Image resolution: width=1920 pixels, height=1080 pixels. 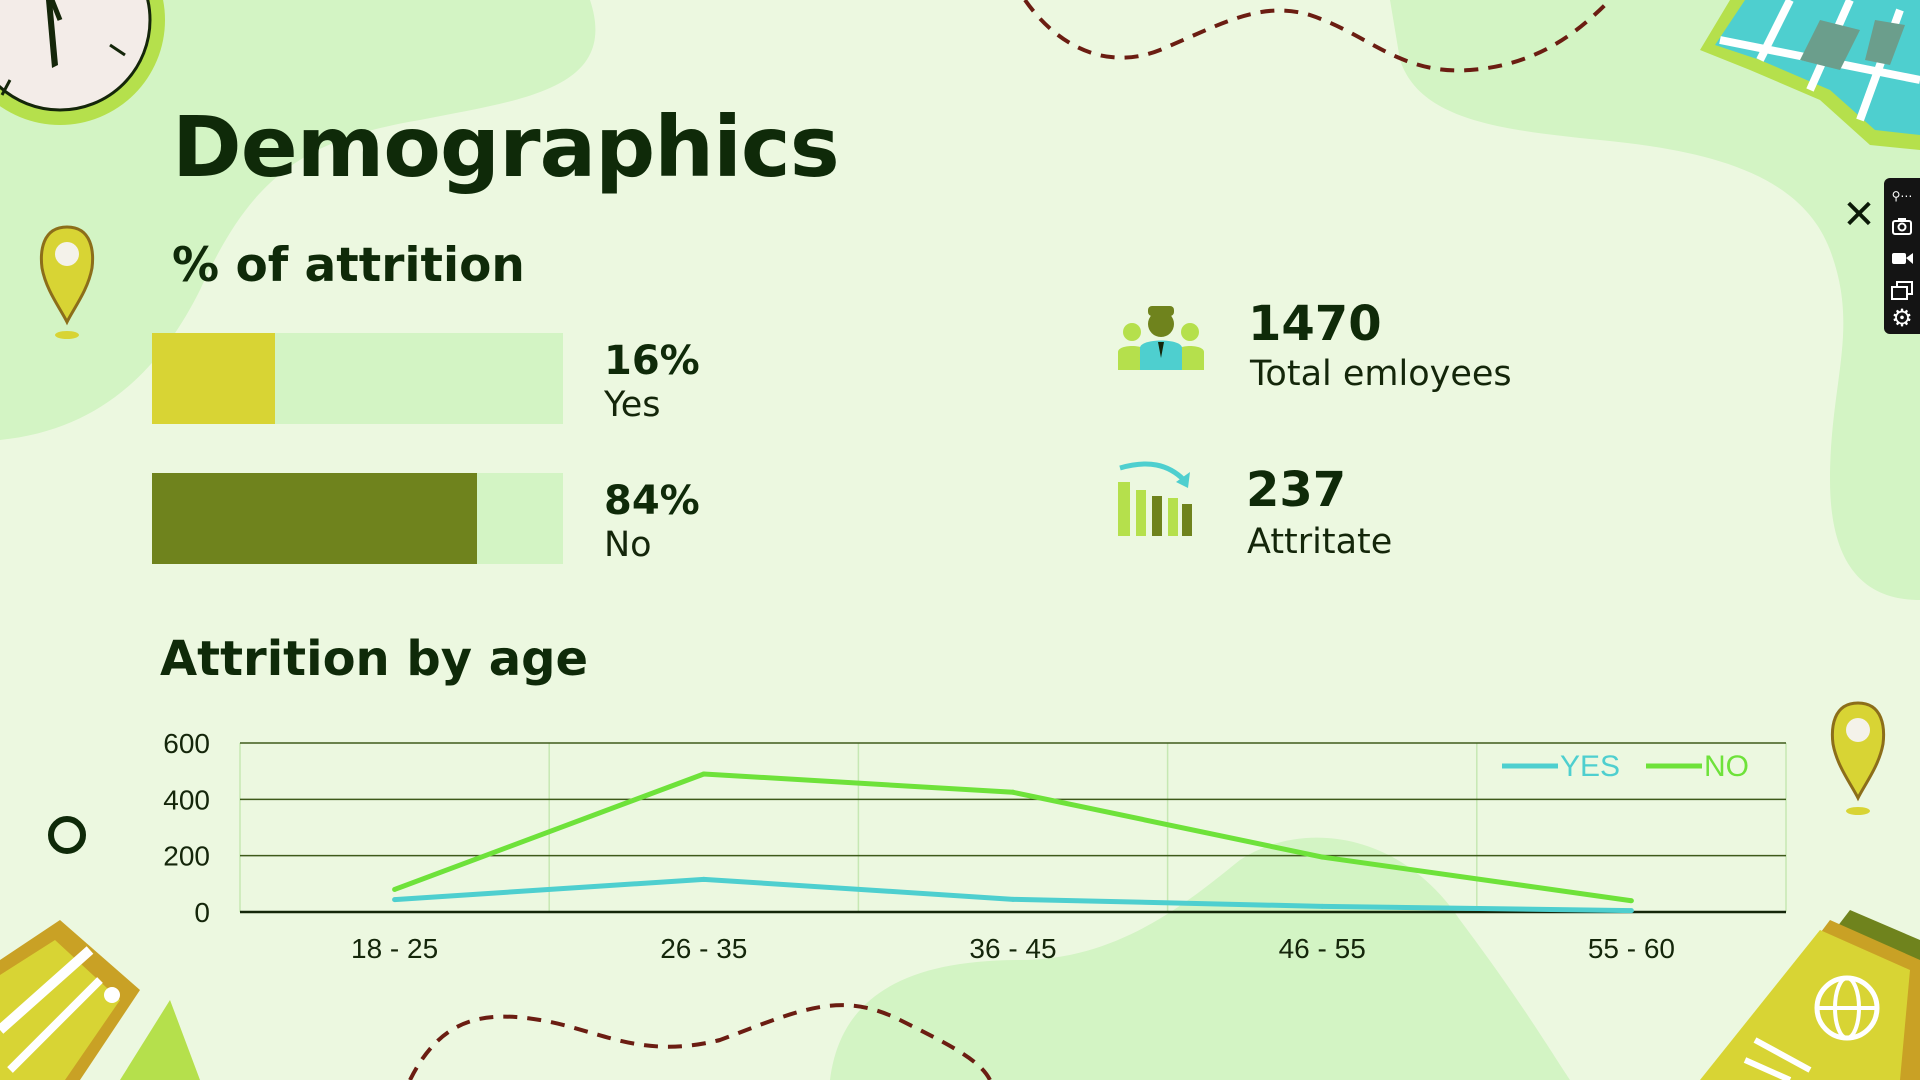 What do you see at coordinates (1012, 948) in the screenshot?
I see `chart-x-tick-label: 36 - 45` at bounding box center [1012, 948].